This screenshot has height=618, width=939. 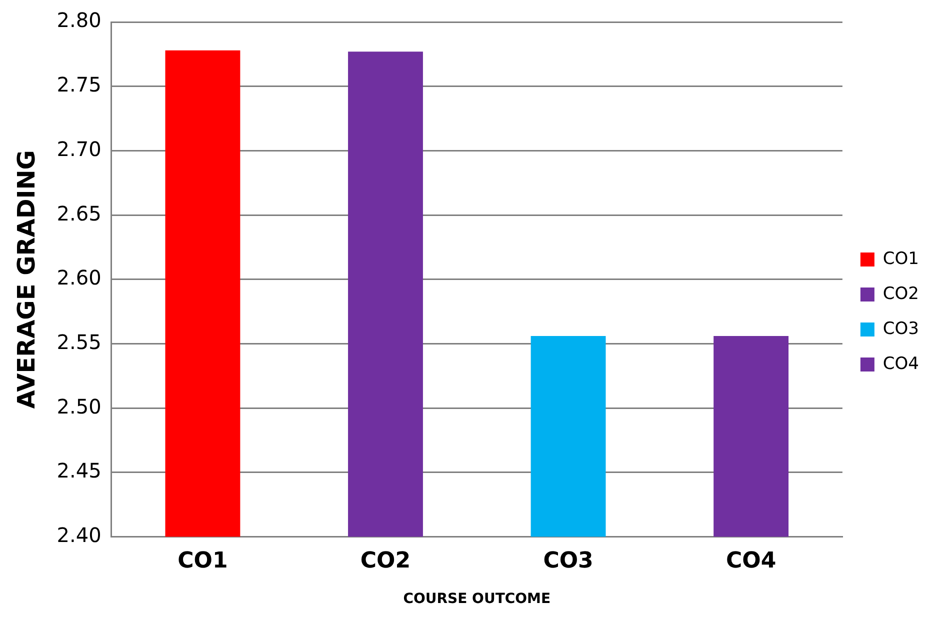 What do you see at coordinates (477, 599) in the screenshot?
I see `x-axis-title: COURSE OUTCOME` at bounding box center [477, 599].